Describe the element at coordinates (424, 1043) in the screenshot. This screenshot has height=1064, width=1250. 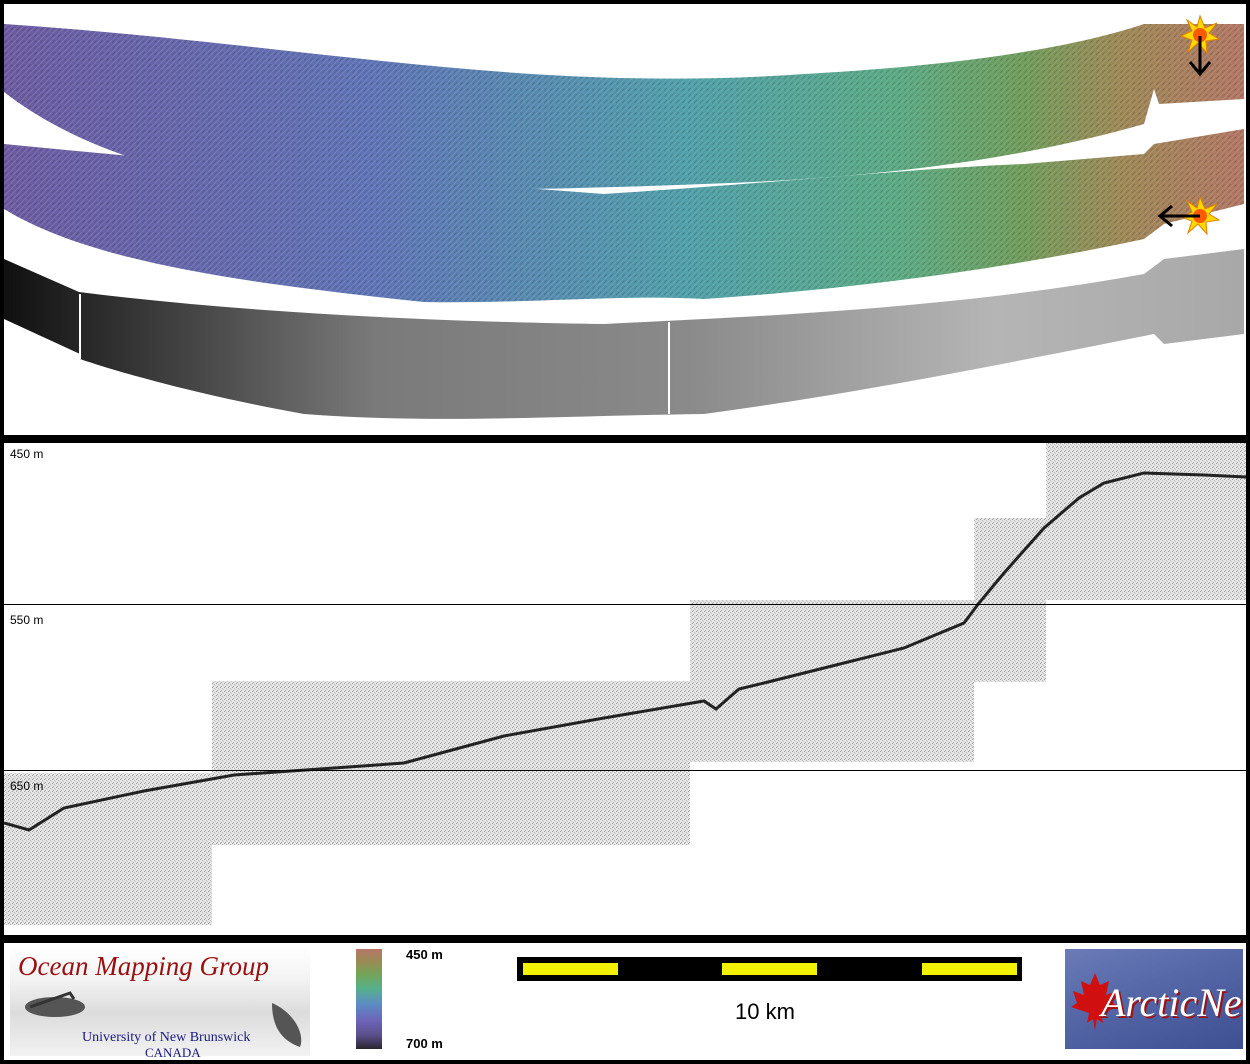
I see `legend-bottom-label: 700 m` at that location.